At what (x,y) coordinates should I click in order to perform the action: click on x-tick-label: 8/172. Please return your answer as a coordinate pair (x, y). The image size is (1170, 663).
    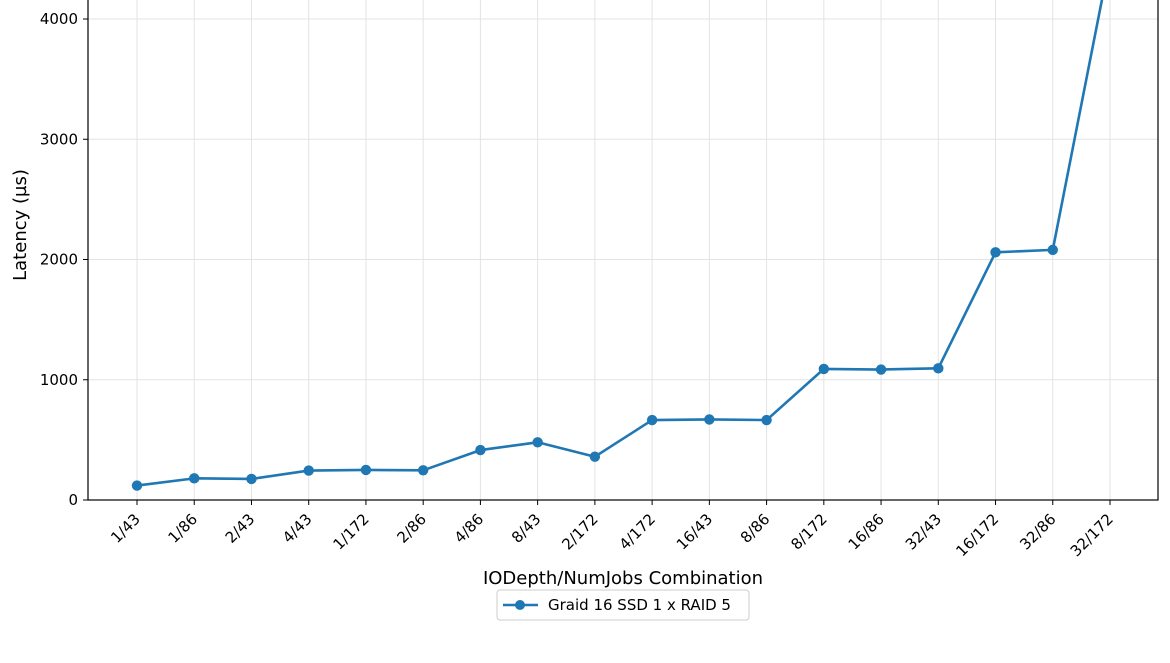
    Looking at the image, I should click on (808, 531).